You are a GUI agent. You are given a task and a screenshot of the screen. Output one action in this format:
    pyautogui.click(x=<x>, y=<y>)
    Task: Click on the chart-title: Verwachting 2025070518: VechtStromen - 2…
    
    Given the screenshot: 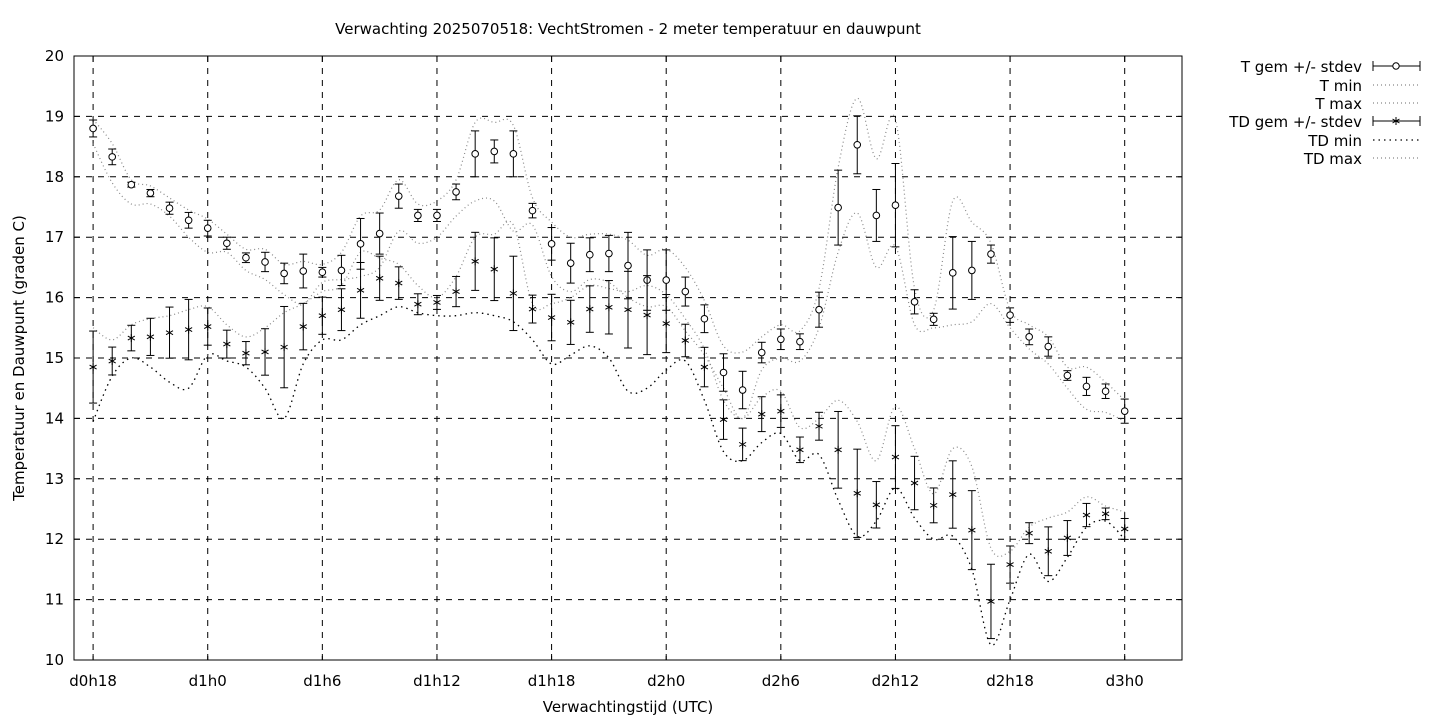 What is the action you would take?
    pyautogui.click(x=628, y=29)
    